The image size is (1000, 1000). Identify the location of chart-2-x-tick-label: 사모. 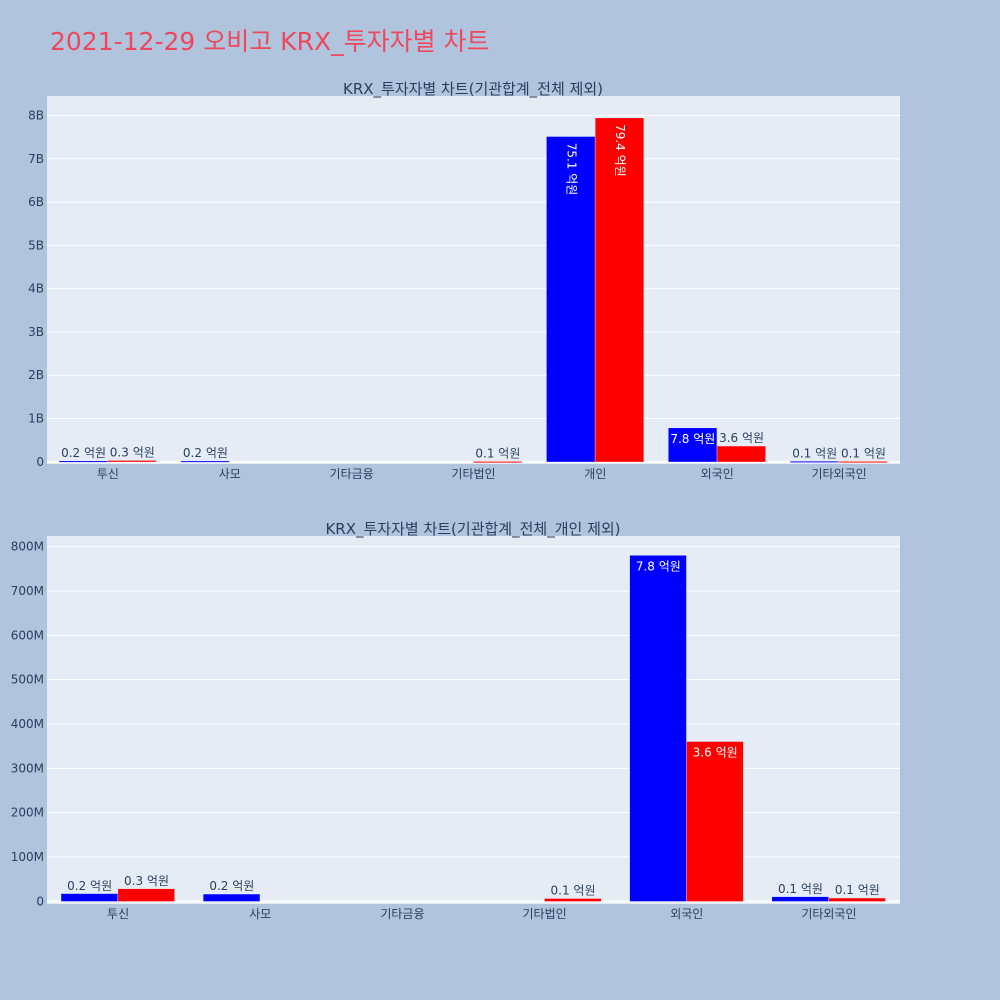
(260, 914).